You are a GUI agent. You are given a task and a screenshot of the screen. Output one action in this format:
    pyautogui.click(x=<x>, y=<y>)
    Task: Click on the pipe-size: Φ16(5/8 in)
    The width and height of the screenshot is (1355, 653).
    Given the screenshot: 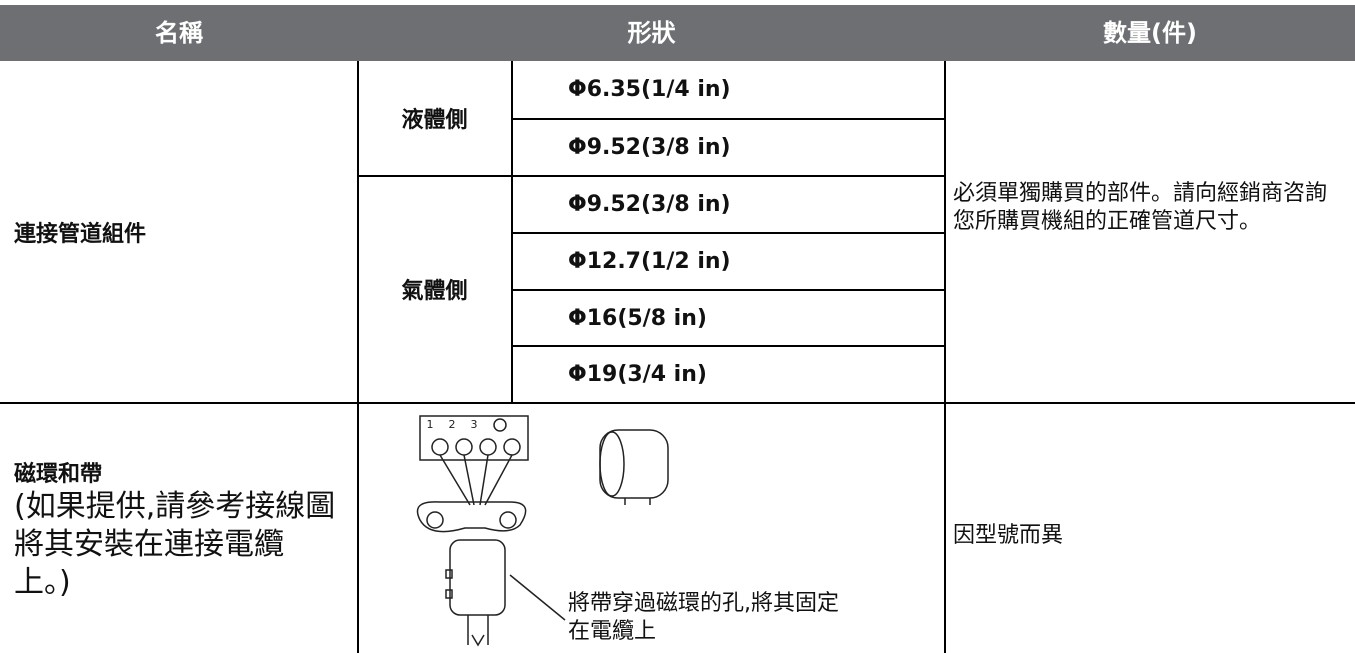 What is the action you would take?
    pyautogui.click(x=637, y=318)
    